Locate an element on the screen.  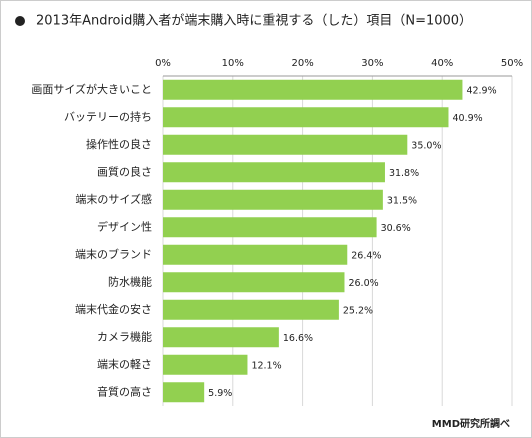
value-label: 12.1% is located at coordinates (266, 365).